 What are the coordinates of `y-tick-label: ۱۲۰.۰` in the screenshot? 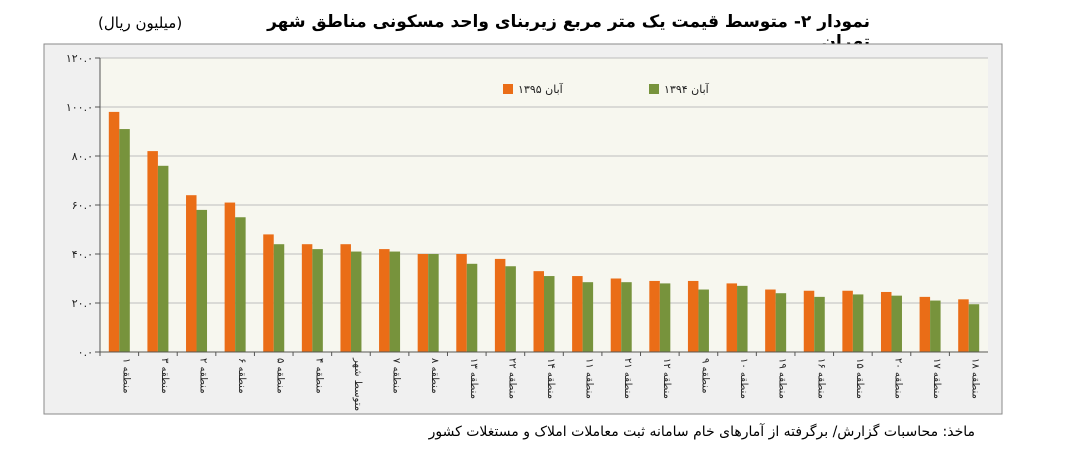 It's located at (79, 58).